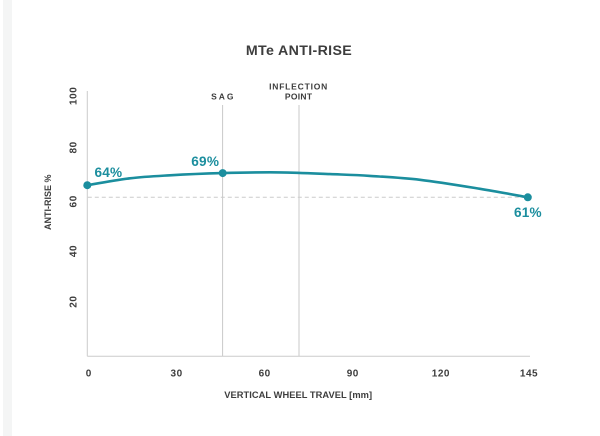 This screenshot has height=436, width=600. Describe the element at coordinates (74, 147) in the screenshot. I see `svg-text: 80` at that location.